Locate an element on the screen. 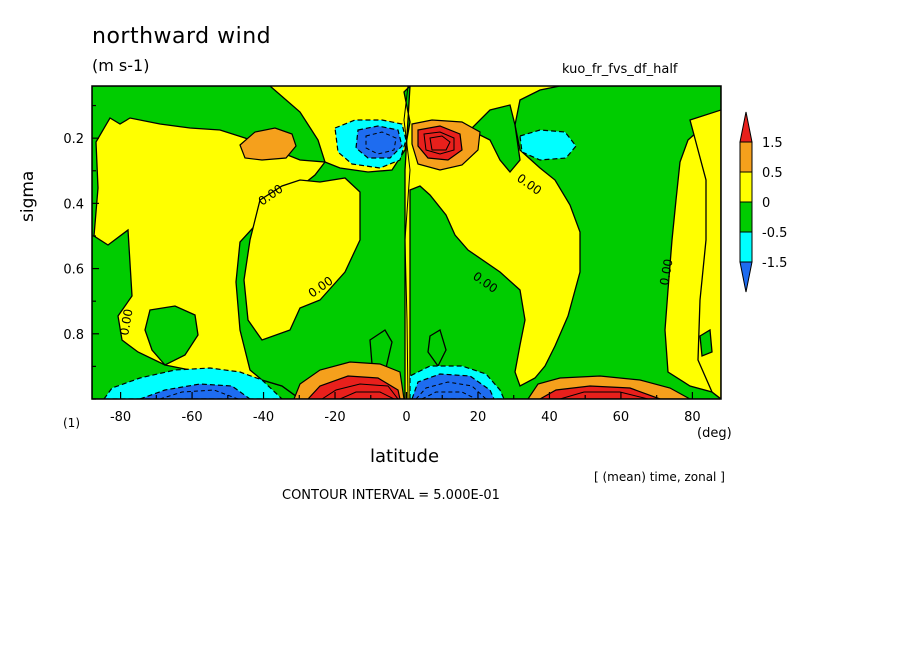 This screenshot has width=904, height=654. inner-contour-sh-red-lower is located at coordinates (360, 391).